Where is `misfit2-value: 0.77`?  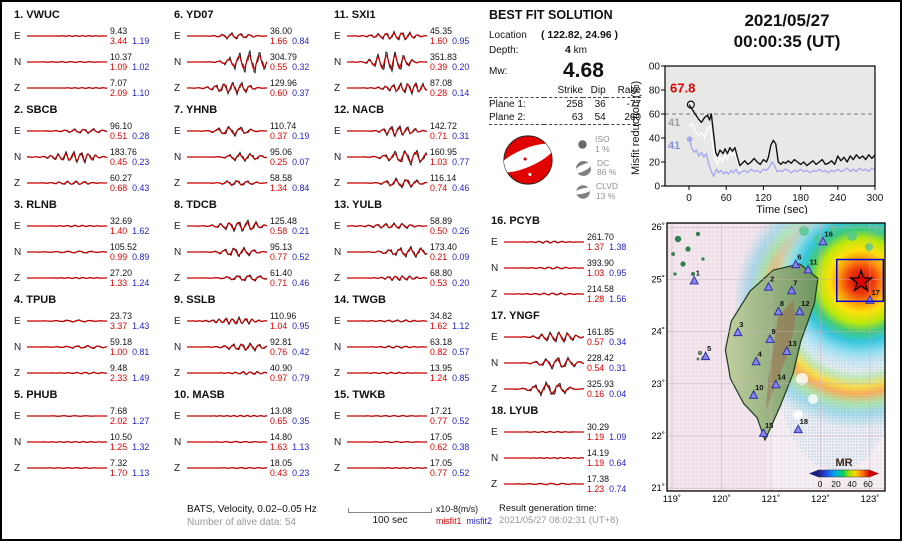 misfit2-value: 0.77 is located at coordinates (461, 162).